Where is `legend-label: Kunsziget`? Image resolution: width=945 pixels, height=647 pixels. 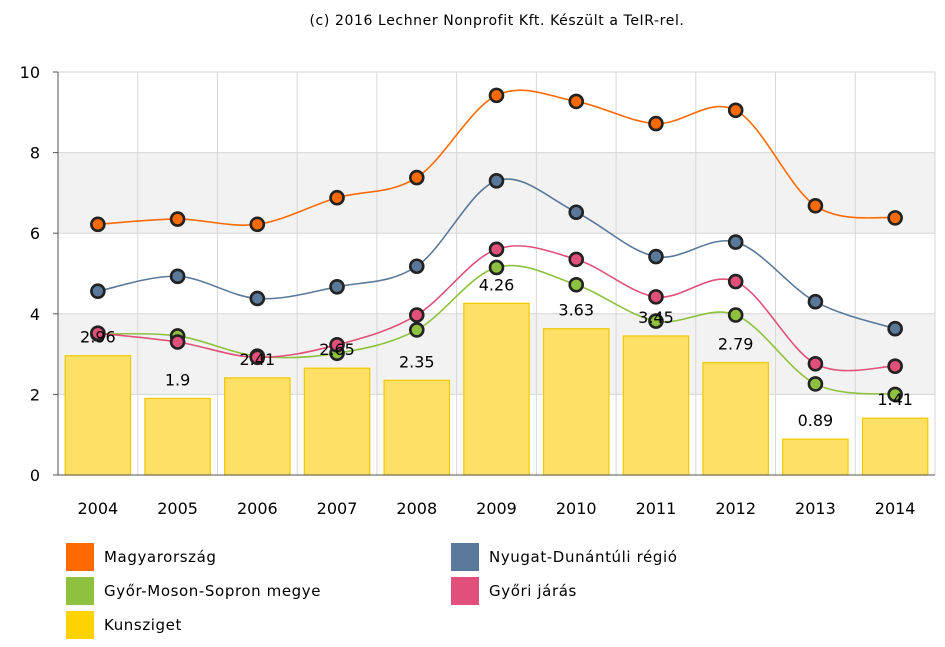 legend-label: Kunsziget is located at coordinates (143, 625).